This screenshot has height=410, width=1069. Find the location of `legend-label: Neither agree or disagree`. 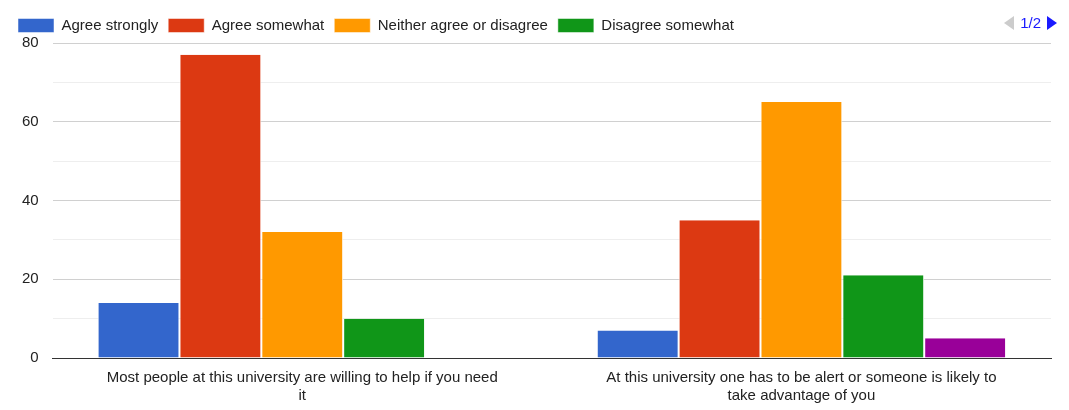

legend-label: Neither agree or disagree is located at coordinates (462, 24).